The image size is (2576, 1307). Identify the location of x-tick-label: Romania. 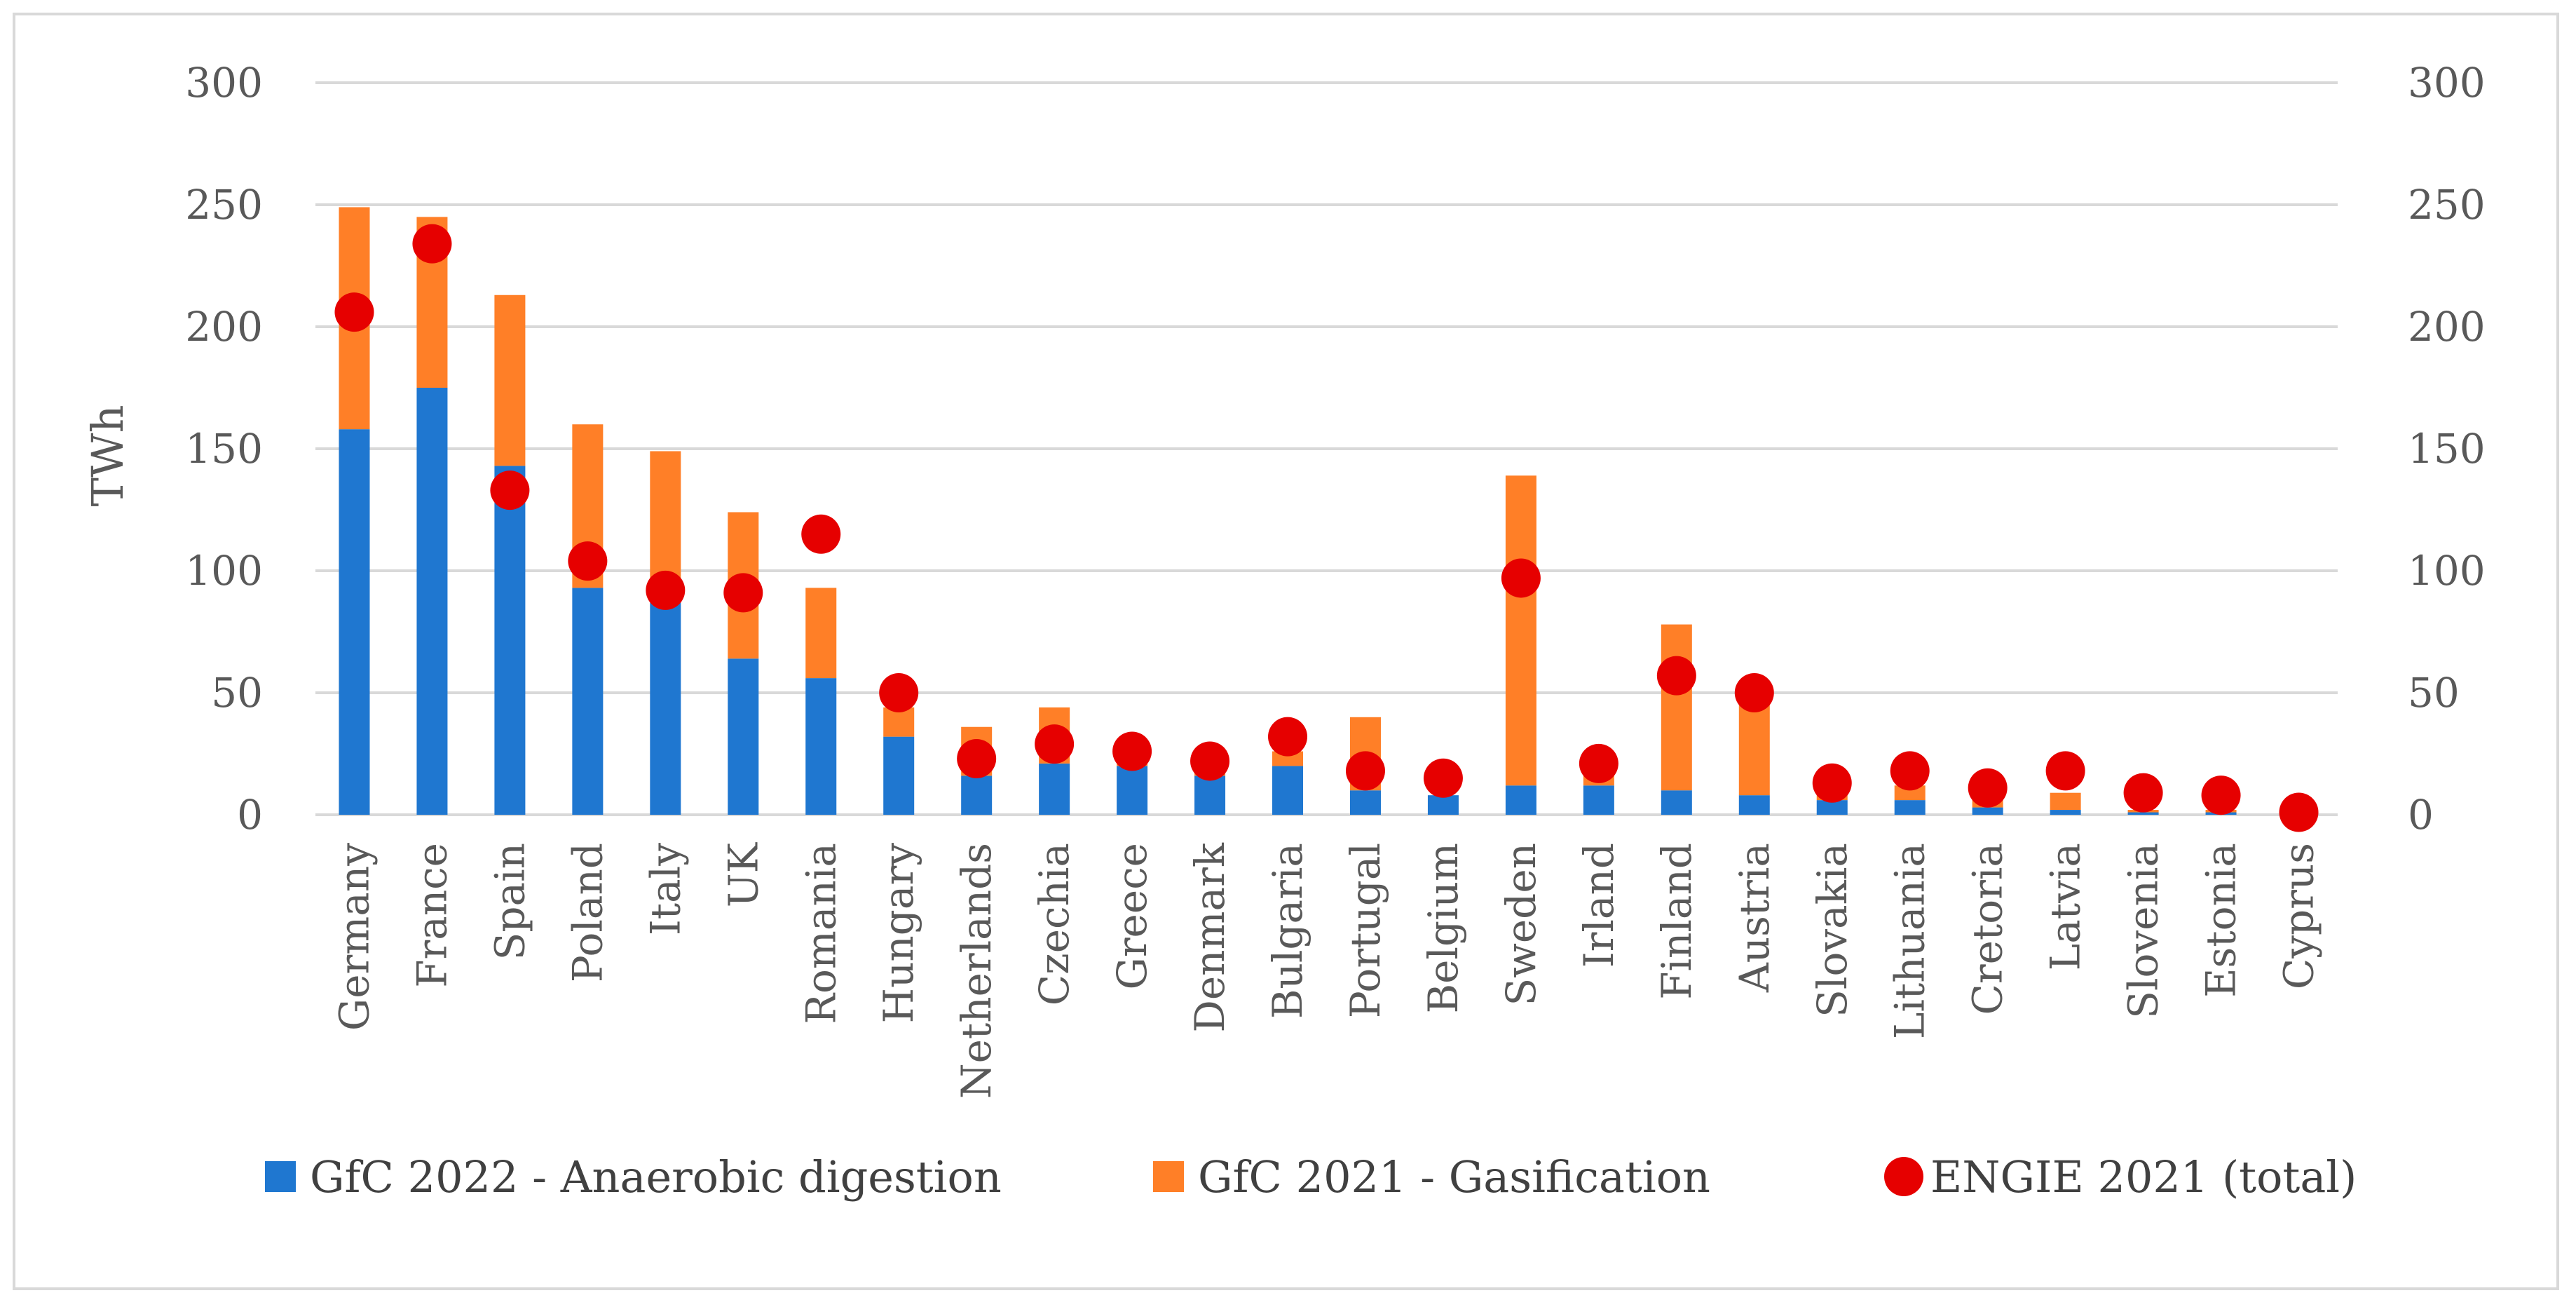
(821, 933).